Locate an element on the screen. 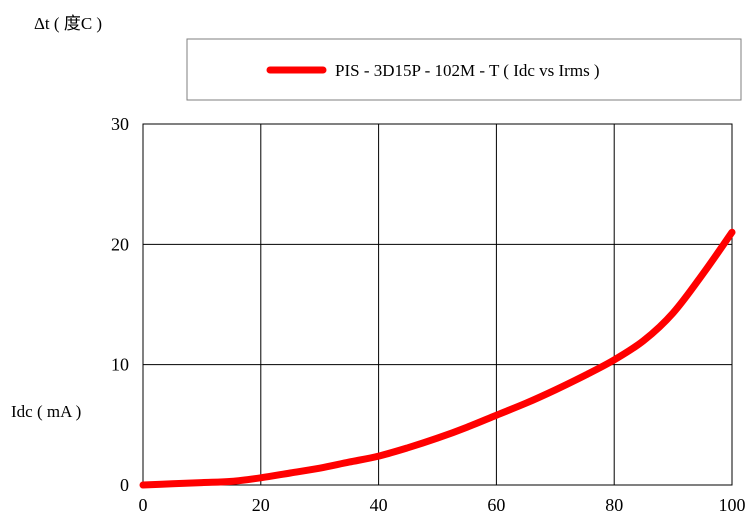 This screenshot has height=521, width=749. x-axis-title: Idc ( mA ) is located at coordinates (46, 411).